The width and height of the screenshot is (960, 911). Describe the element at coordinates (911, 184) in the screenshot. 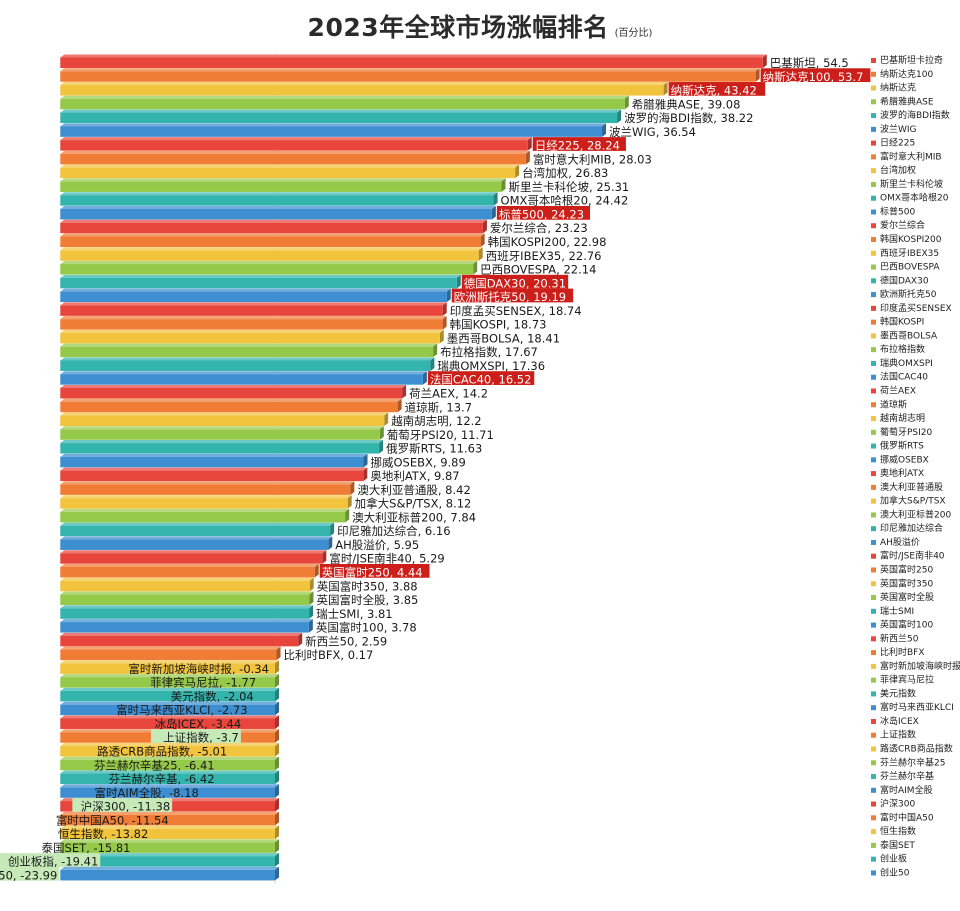

I see `legend-label: 斯里兰卡科伦坡` at that location.